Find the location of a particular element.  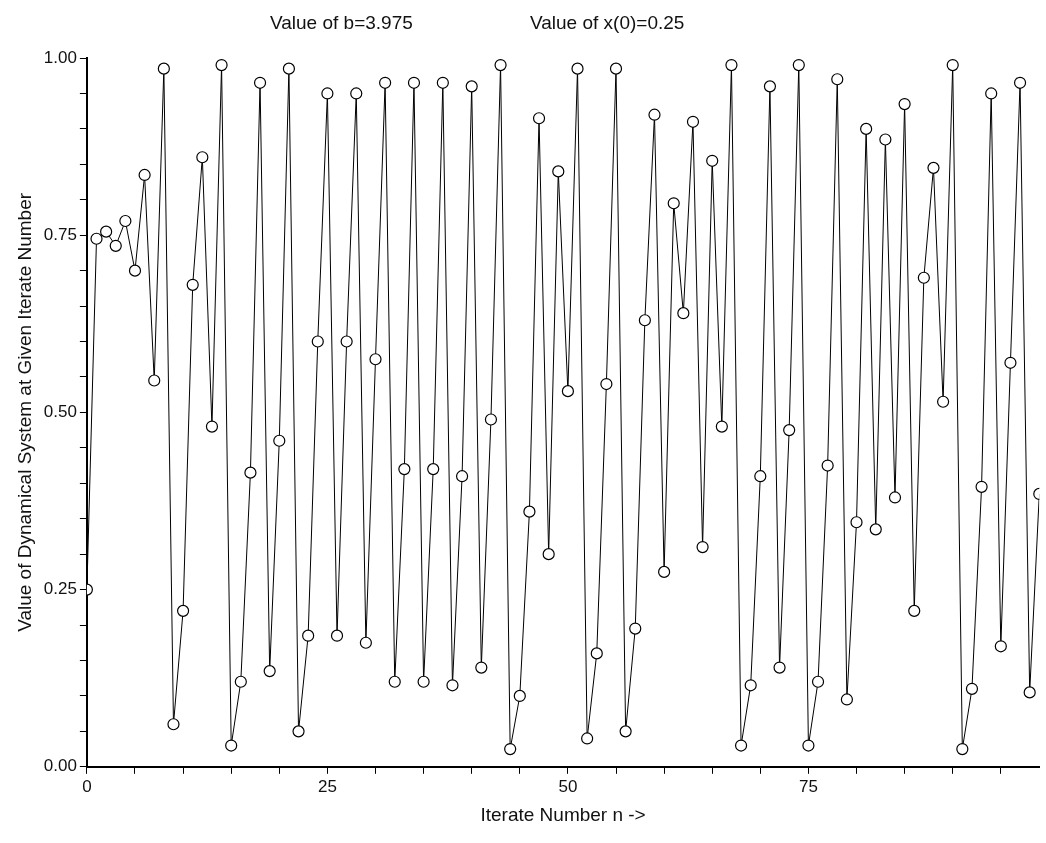

chart-title: Value of b=3.975 is located at coordinates (341, 23).